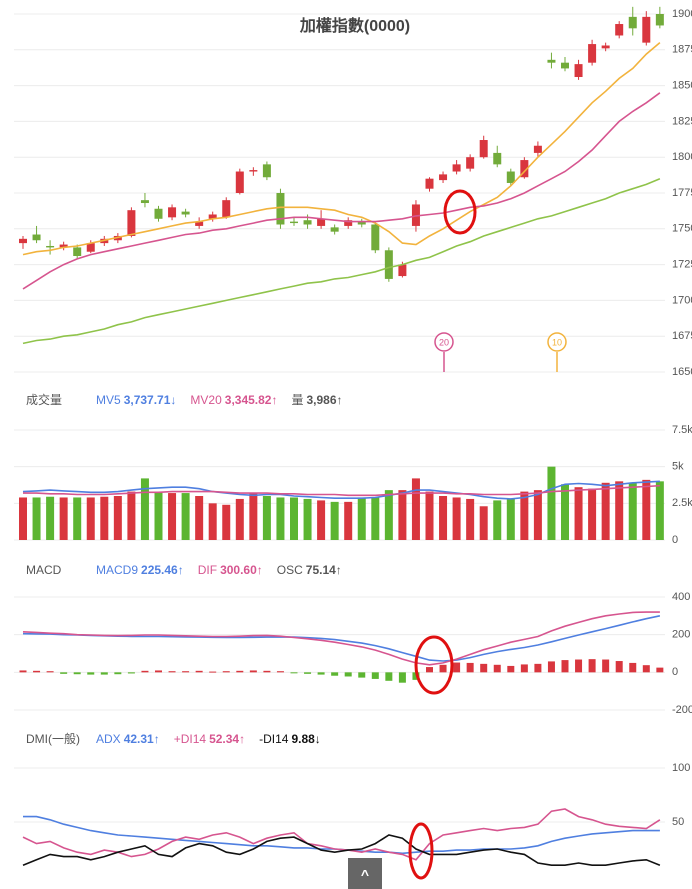 Image resolution: width=692 pixels, height=889 pixels. I want to click on legend-label: MACD9, so click(117, 570).